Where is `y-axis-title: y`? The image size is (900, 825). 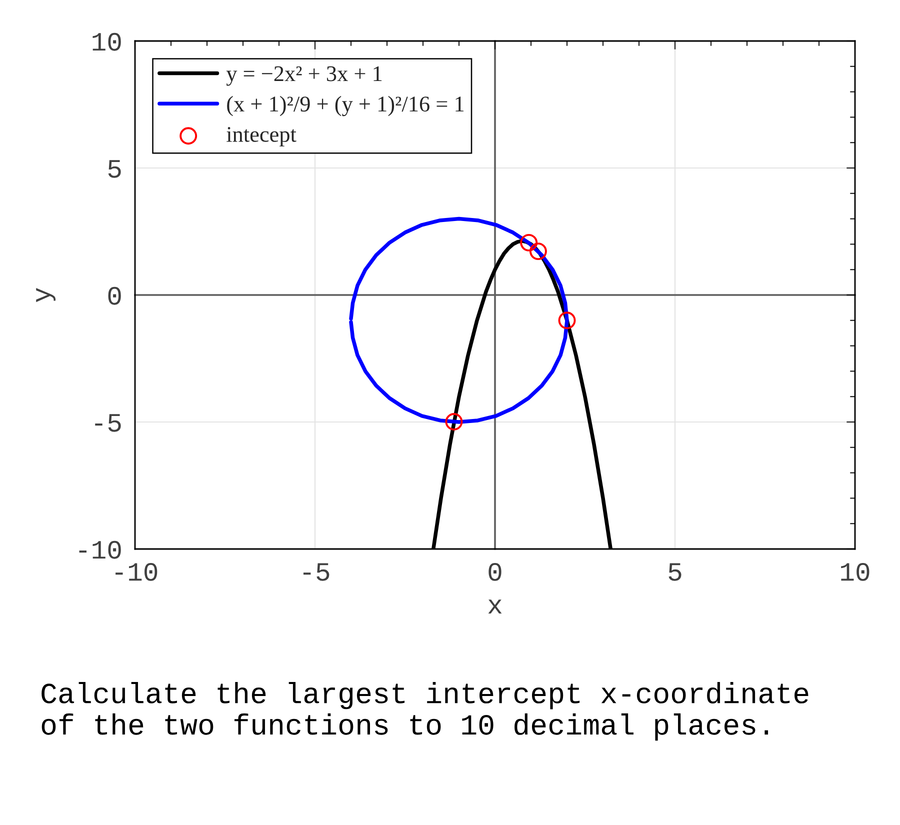 y-axis-title: y is located at coordinates (46, 295).